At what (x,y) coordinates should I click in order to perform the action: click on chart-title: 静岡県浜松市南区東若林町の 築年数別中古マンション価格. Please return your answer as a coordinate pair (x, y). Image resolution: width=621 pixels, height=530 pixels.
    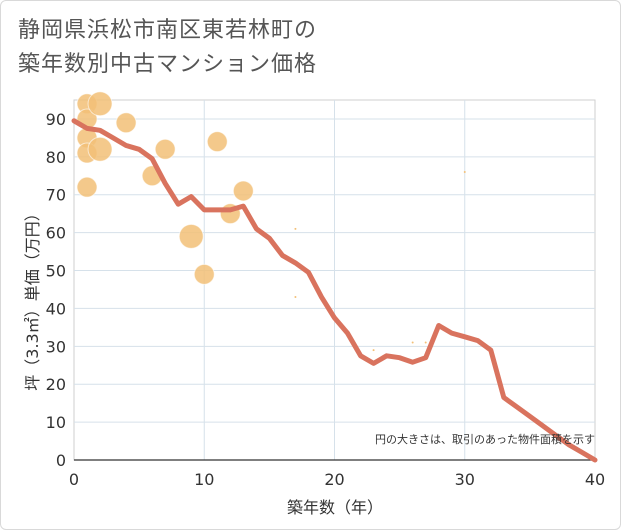
    Looking at the image, I should click on (167, 48).